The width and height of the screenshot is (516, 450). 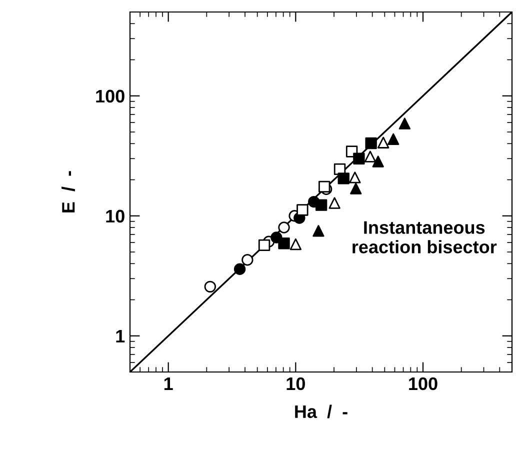 What do you see at coordinates (120, 336) in the screenshot?
I see `y-tick-label: 1` at bounding box center [120, 336].